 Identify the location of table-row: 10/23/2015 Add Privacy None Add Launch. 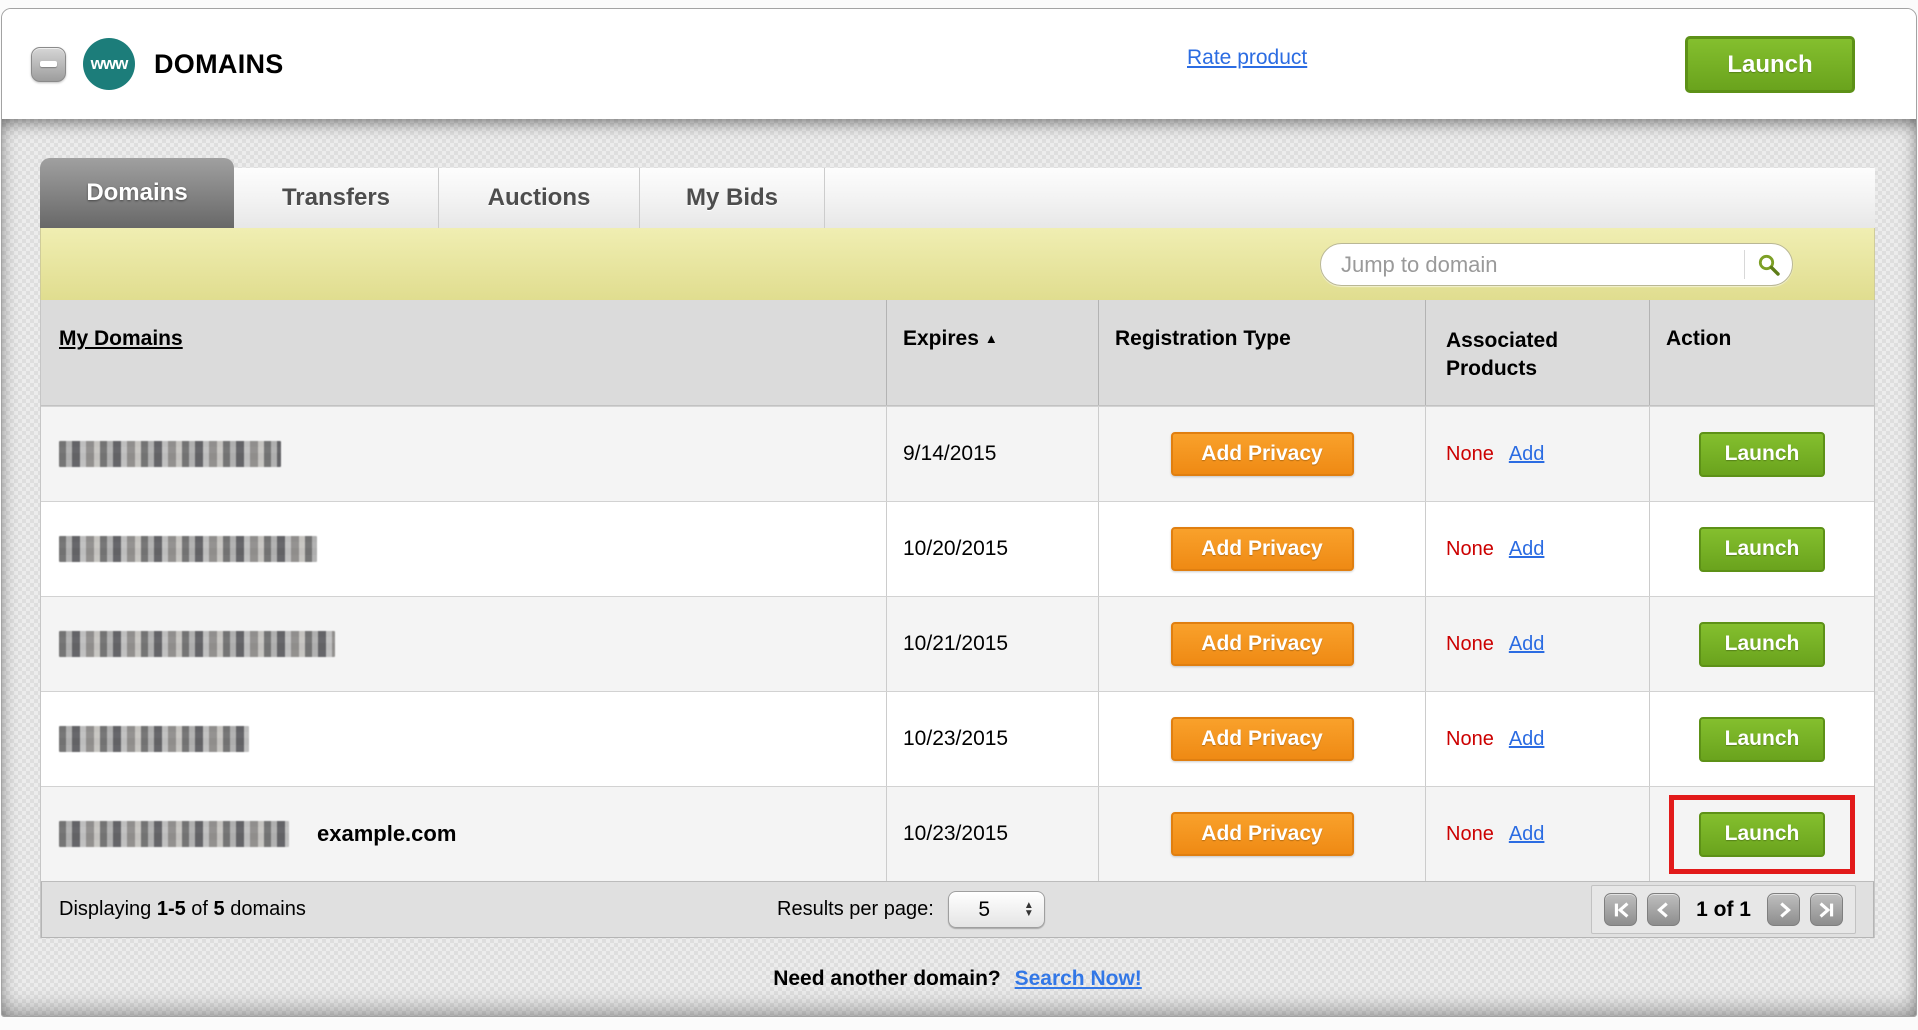
(957, 738).